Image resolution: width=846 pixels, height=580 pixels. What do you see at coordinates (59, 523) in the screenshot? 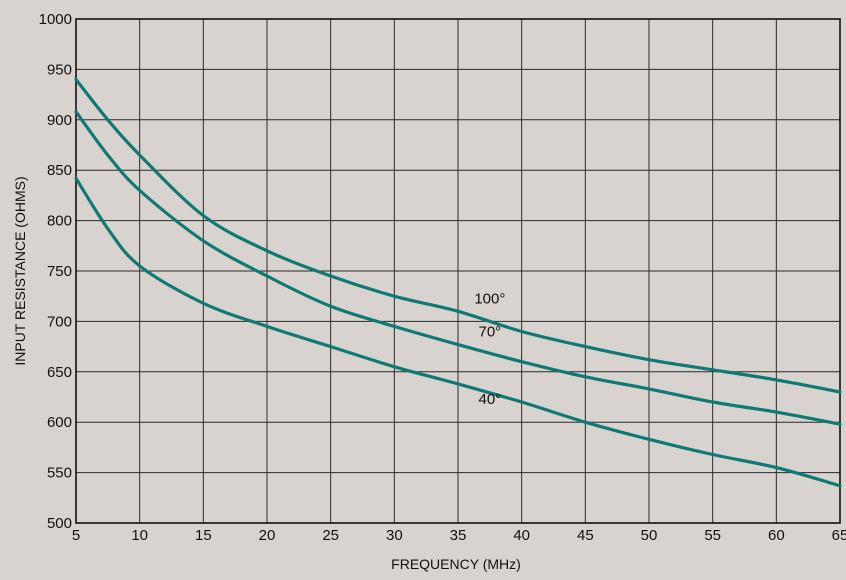
I see `y-tick-label-500: 500` at bounding box center [59, 523].